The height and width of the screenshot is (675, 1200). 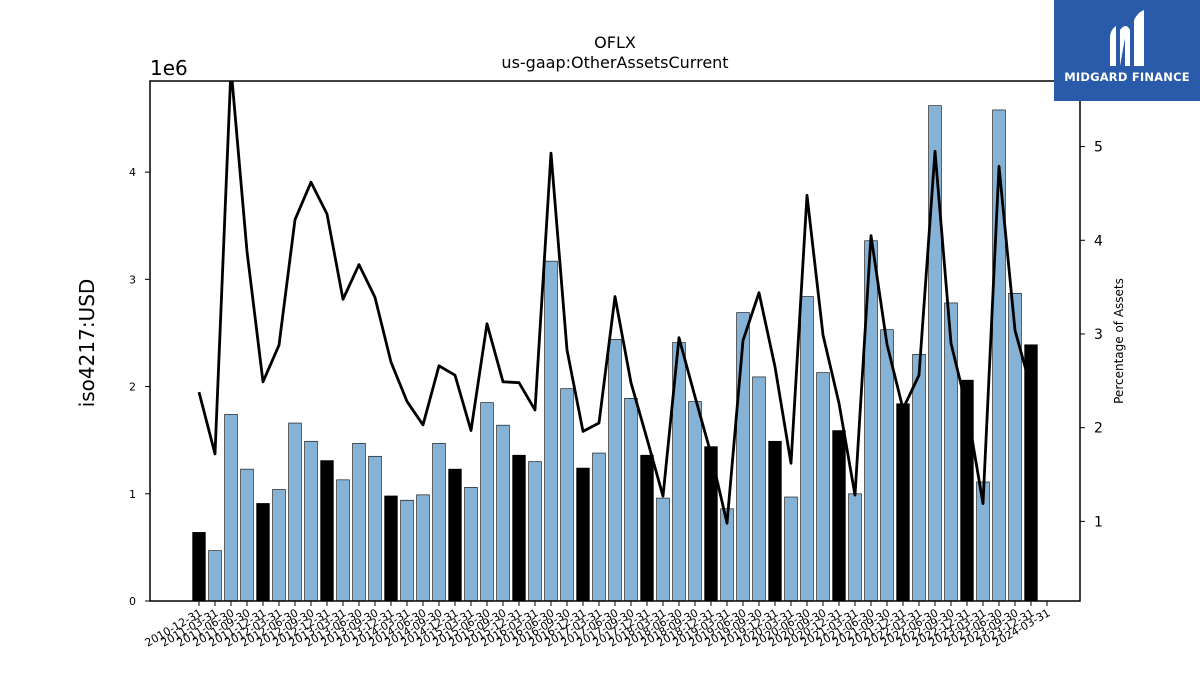 What do you see at coordinates (132, 494) in the screenshot?
I see `y-tick-label: 1` at bounding box center [132, 494].